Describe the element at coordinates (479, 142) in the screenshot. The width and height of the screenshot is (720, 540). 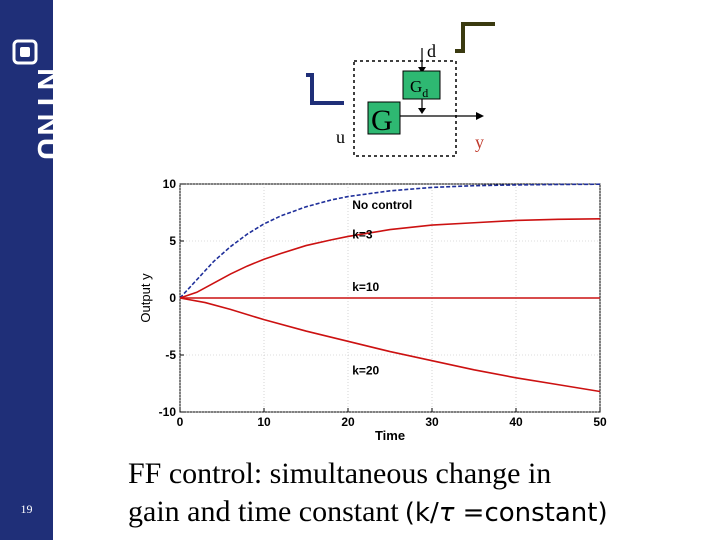
I see `y-label: y` at that location.